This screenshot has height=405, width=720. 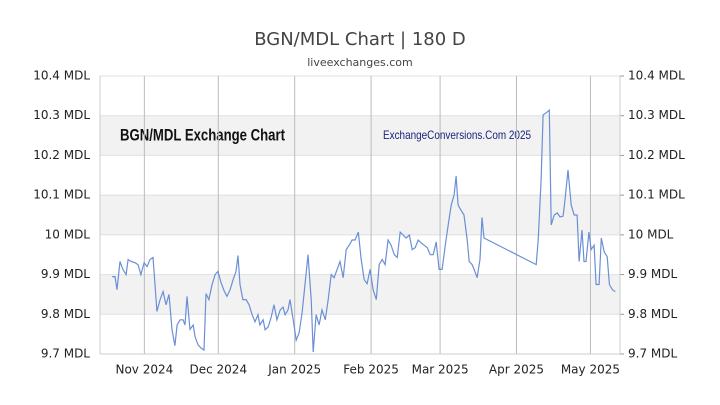 What do you see at coordinates (360, 39) in the screenshot?
I see `chart-title: BGN/MDL Chart | 180 D` at bounding box center [360, 39].